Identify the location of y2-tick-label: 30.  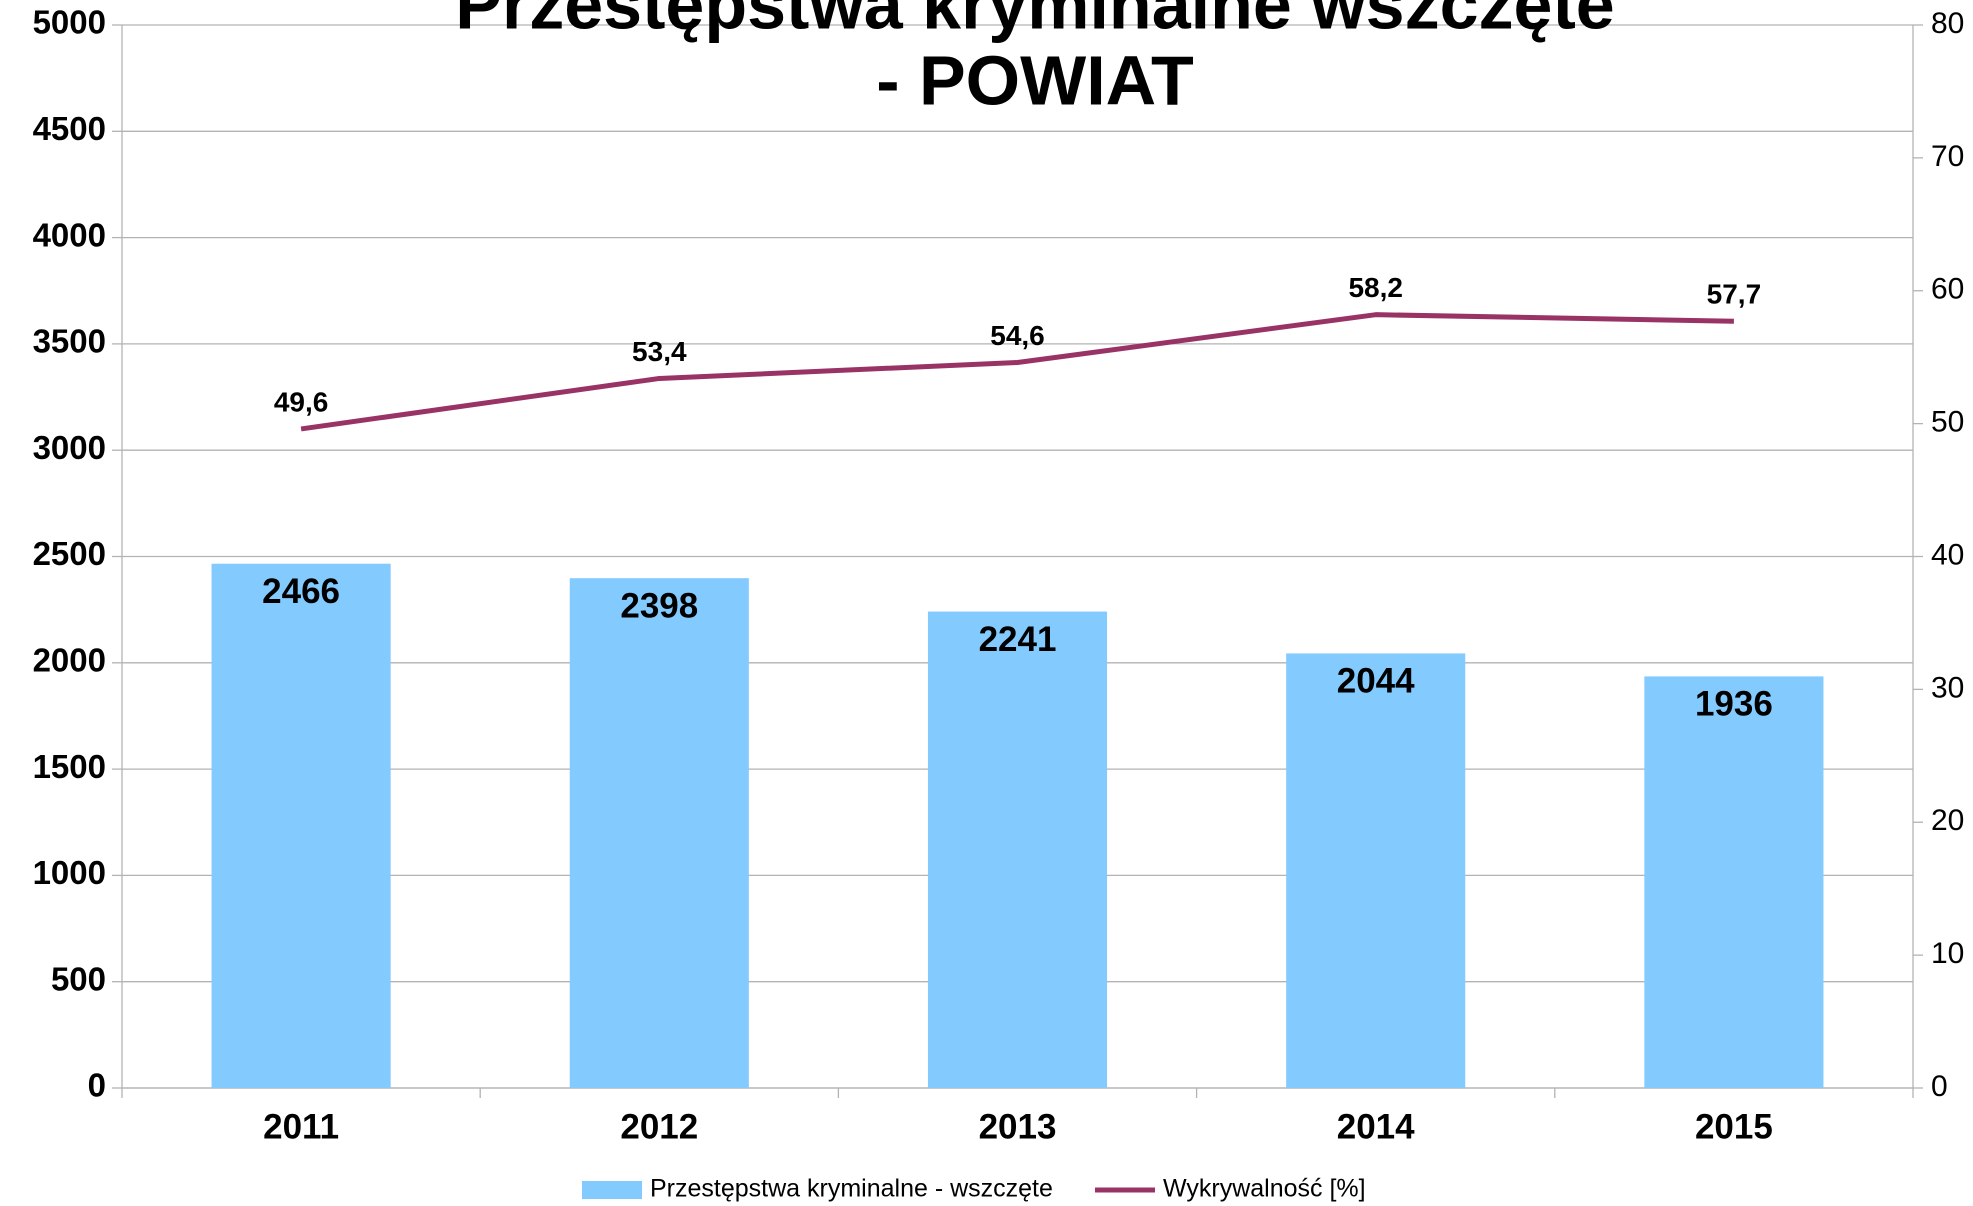
(1947, 687).